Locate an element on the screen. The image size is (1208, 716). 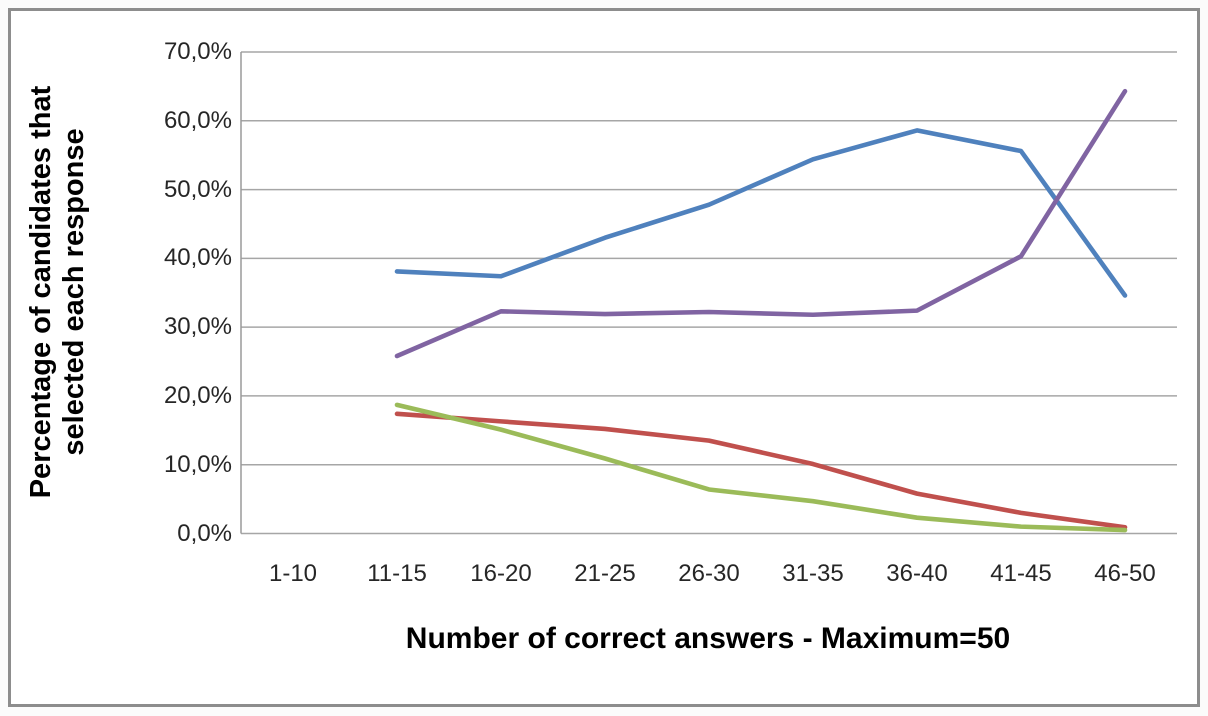
x-tick-label: 41-45 is located at coordinates (1021, 573).